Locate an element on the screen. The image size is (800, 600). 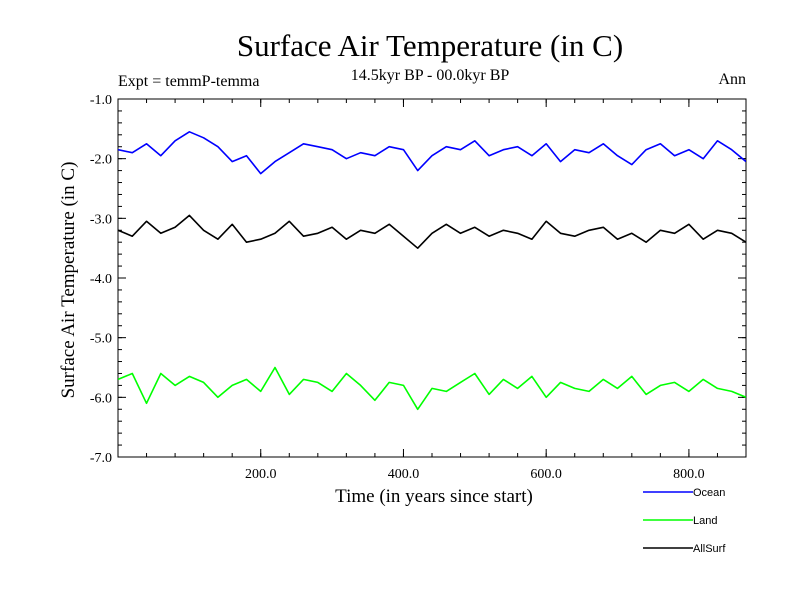
y-tick-label: -2.0 is located at coordinates (101, 160).